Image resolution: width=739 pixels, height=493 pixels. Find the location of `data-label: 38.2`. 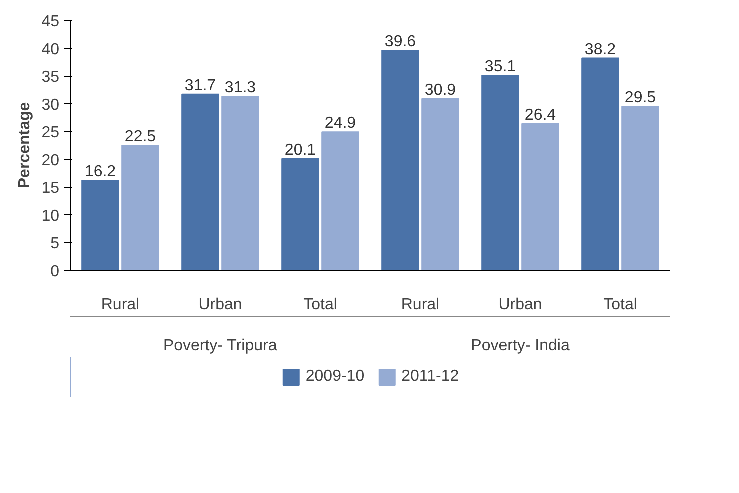

data-label: 38.2 is located at coordinates (600, 49).